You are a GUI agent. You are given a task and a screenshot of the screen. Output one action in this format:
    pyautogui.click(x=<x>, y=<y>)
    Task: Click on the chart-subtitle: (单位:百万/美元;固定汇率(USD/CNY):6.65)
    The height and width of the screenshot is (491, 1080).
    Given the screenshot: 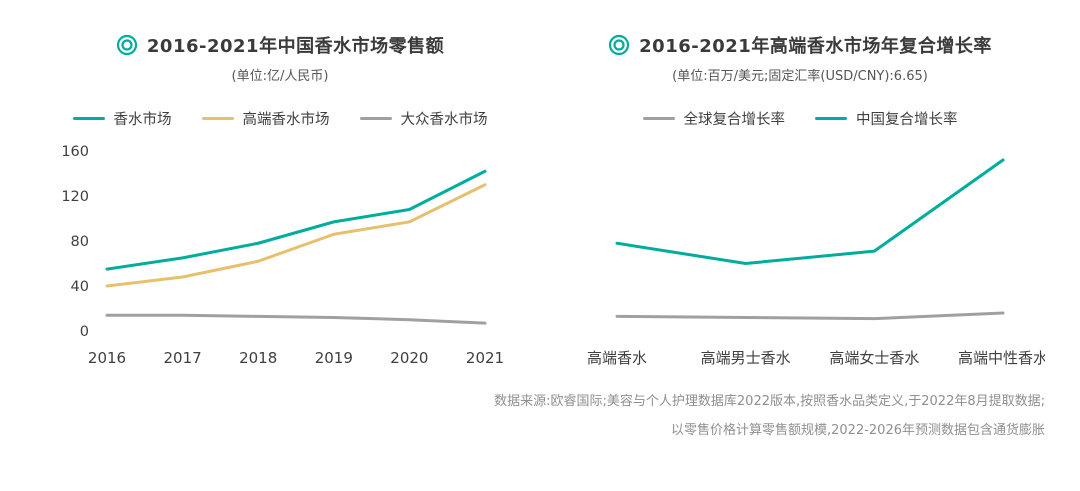 What is the action you would take?
    pyautogui.click(x=800, y=76)
    